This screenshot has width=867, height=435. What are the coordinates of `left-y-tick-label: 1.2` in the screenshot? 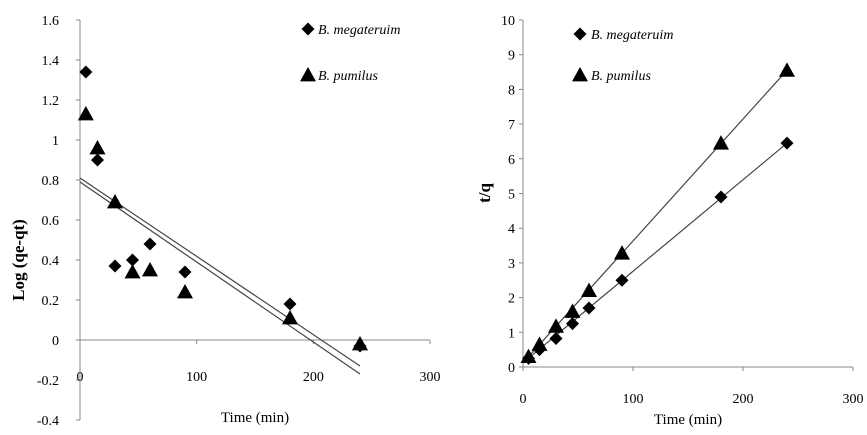 It's located at (51, 101).